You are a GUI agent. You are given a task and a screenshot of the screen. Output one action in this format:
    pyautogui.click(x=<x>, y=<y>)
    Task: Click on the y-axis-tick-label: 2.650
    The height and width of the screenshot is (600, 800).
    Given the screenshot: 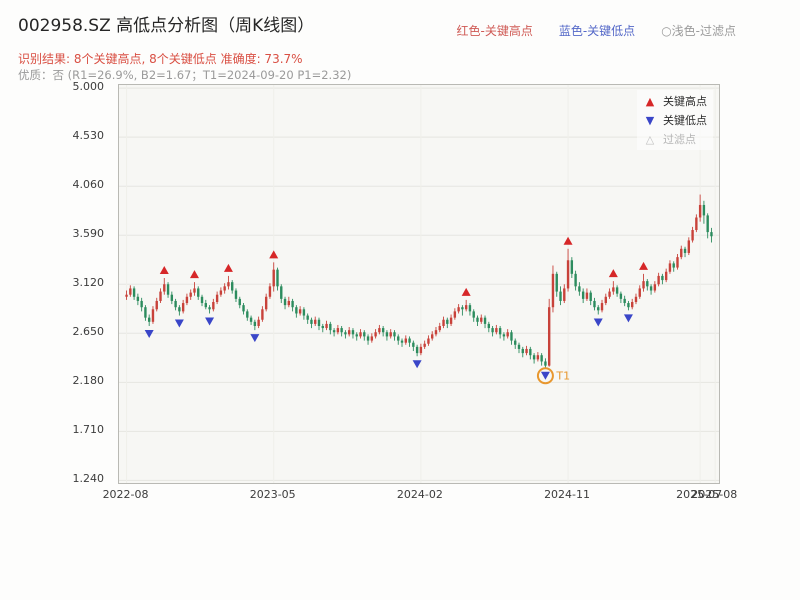 What is the action you would take?
    pyautogui.click(x=88, y=332)
    